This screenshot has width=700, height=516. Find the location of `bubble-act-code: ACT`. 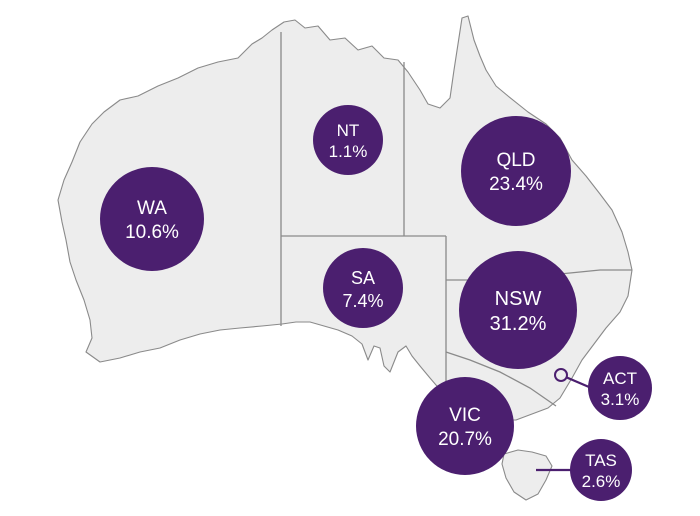

bubble-act-code: ACT is located at coordinates (620, 378).